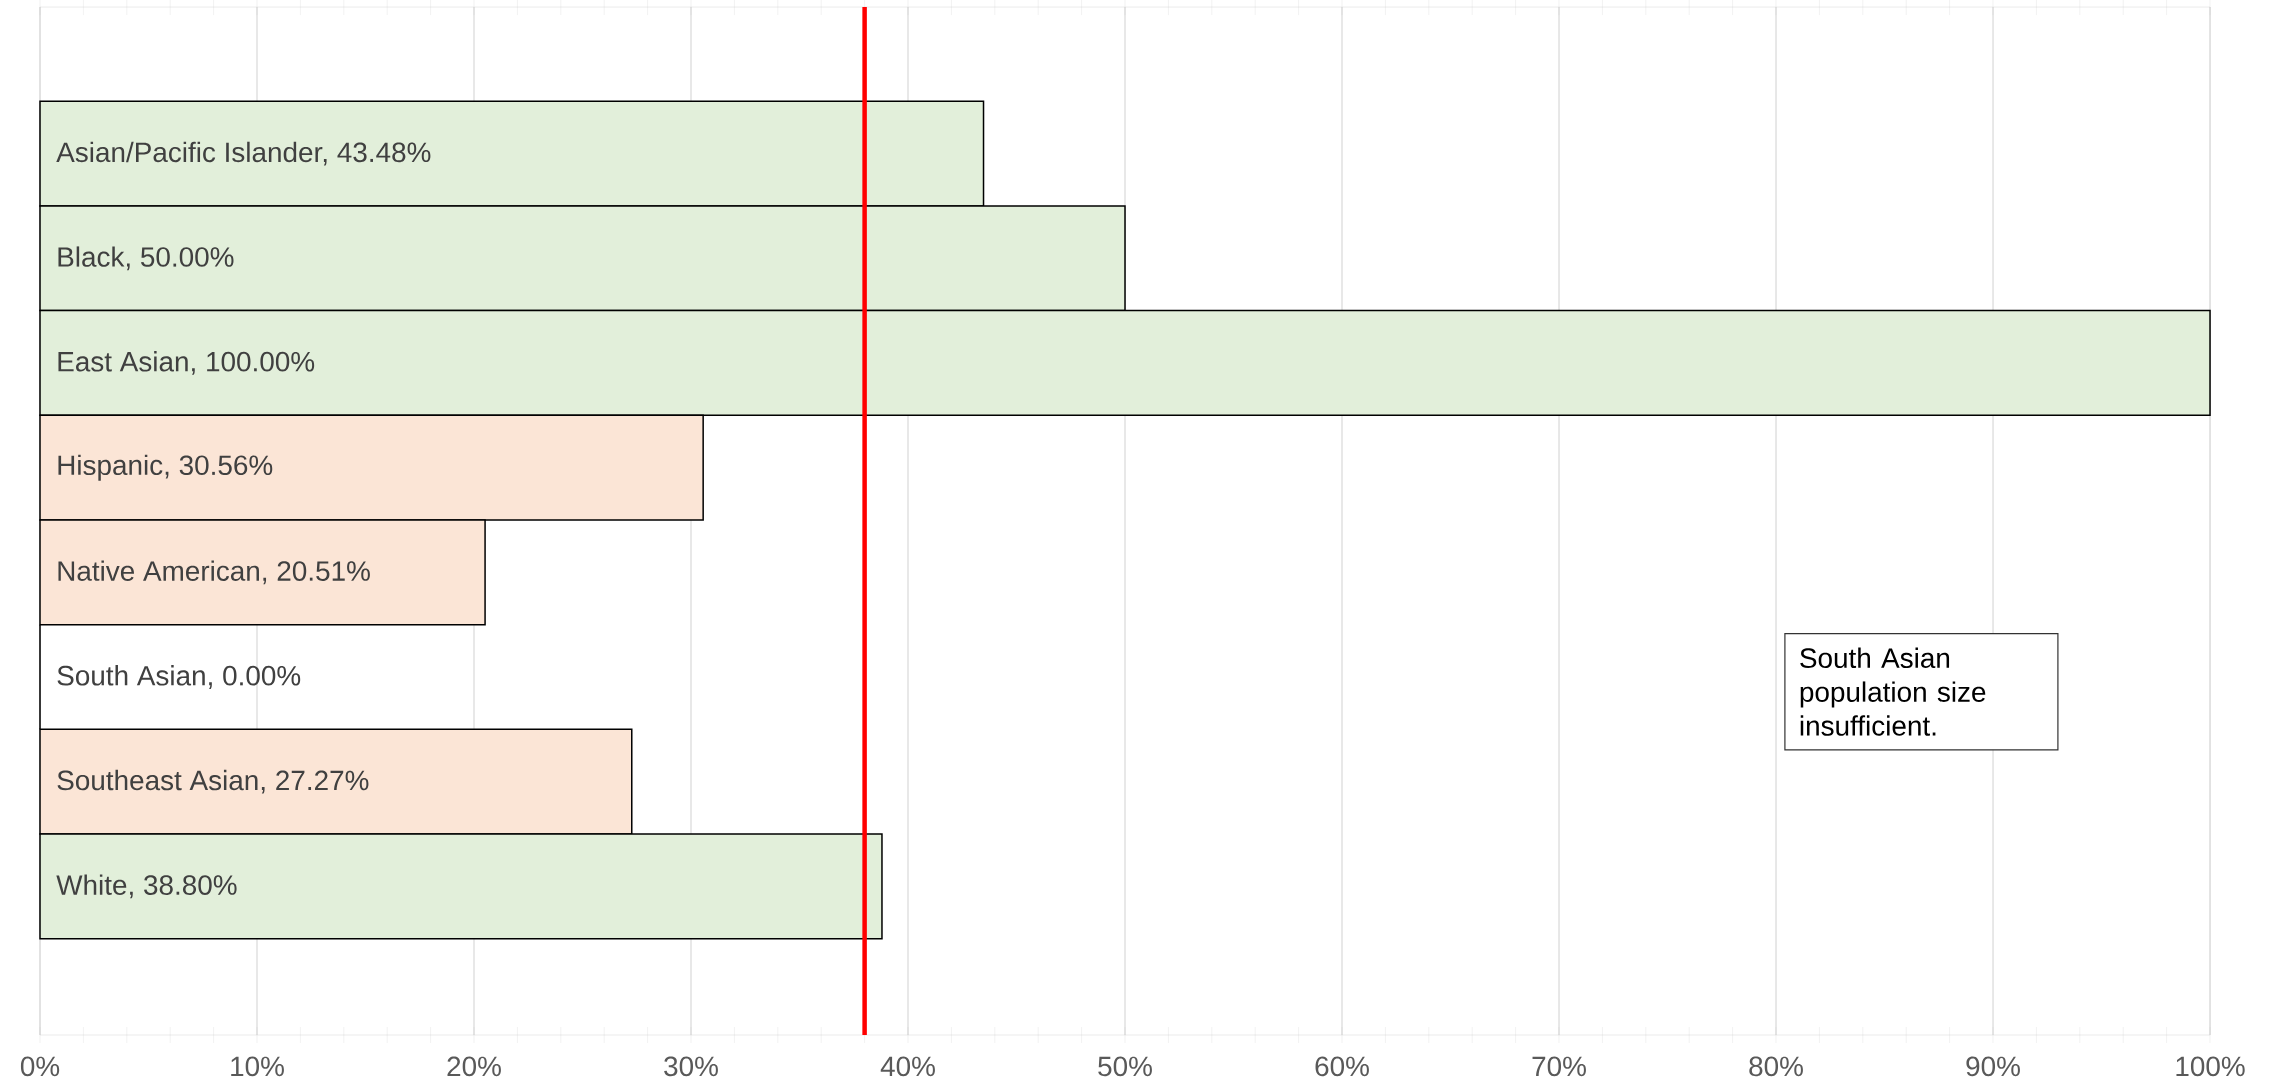  I want to click on x-tick-label: 40%, so click(907, 1066).